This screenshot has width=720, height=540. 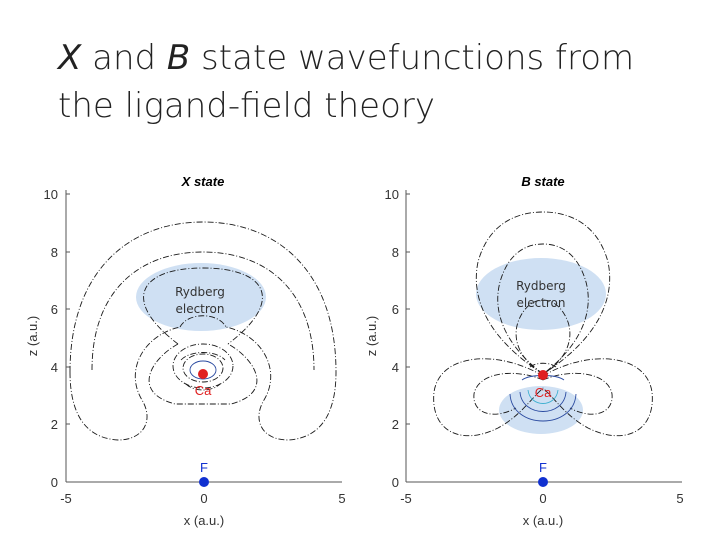 I want to click on panel-x-title: X state, so click(x=203, y=181).